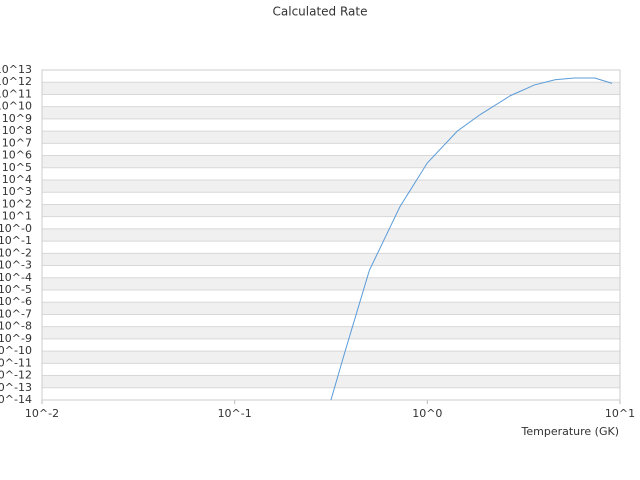 The height and width of the screenshot is (480, 640). I want to click on y-tick-label: 10^11, so click(16, 93).